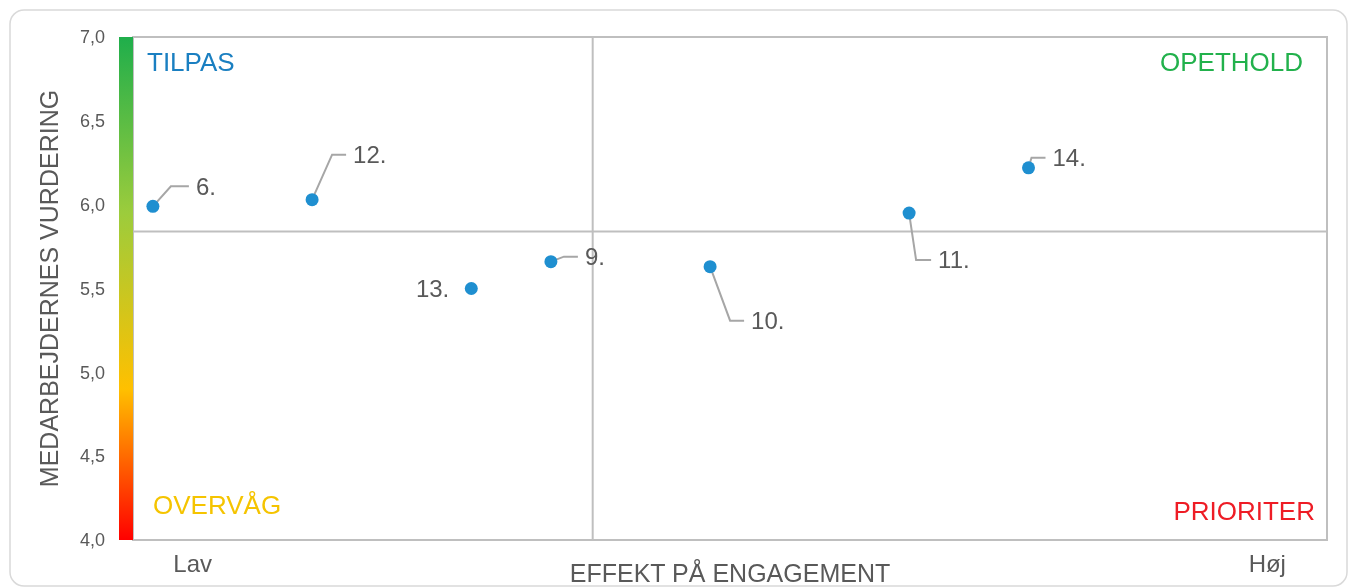 The image size is (1357, 588). Describe the element at coordinates (1231, 62) in the screenshot. I see `annotation: OPETHOLD` at that location.